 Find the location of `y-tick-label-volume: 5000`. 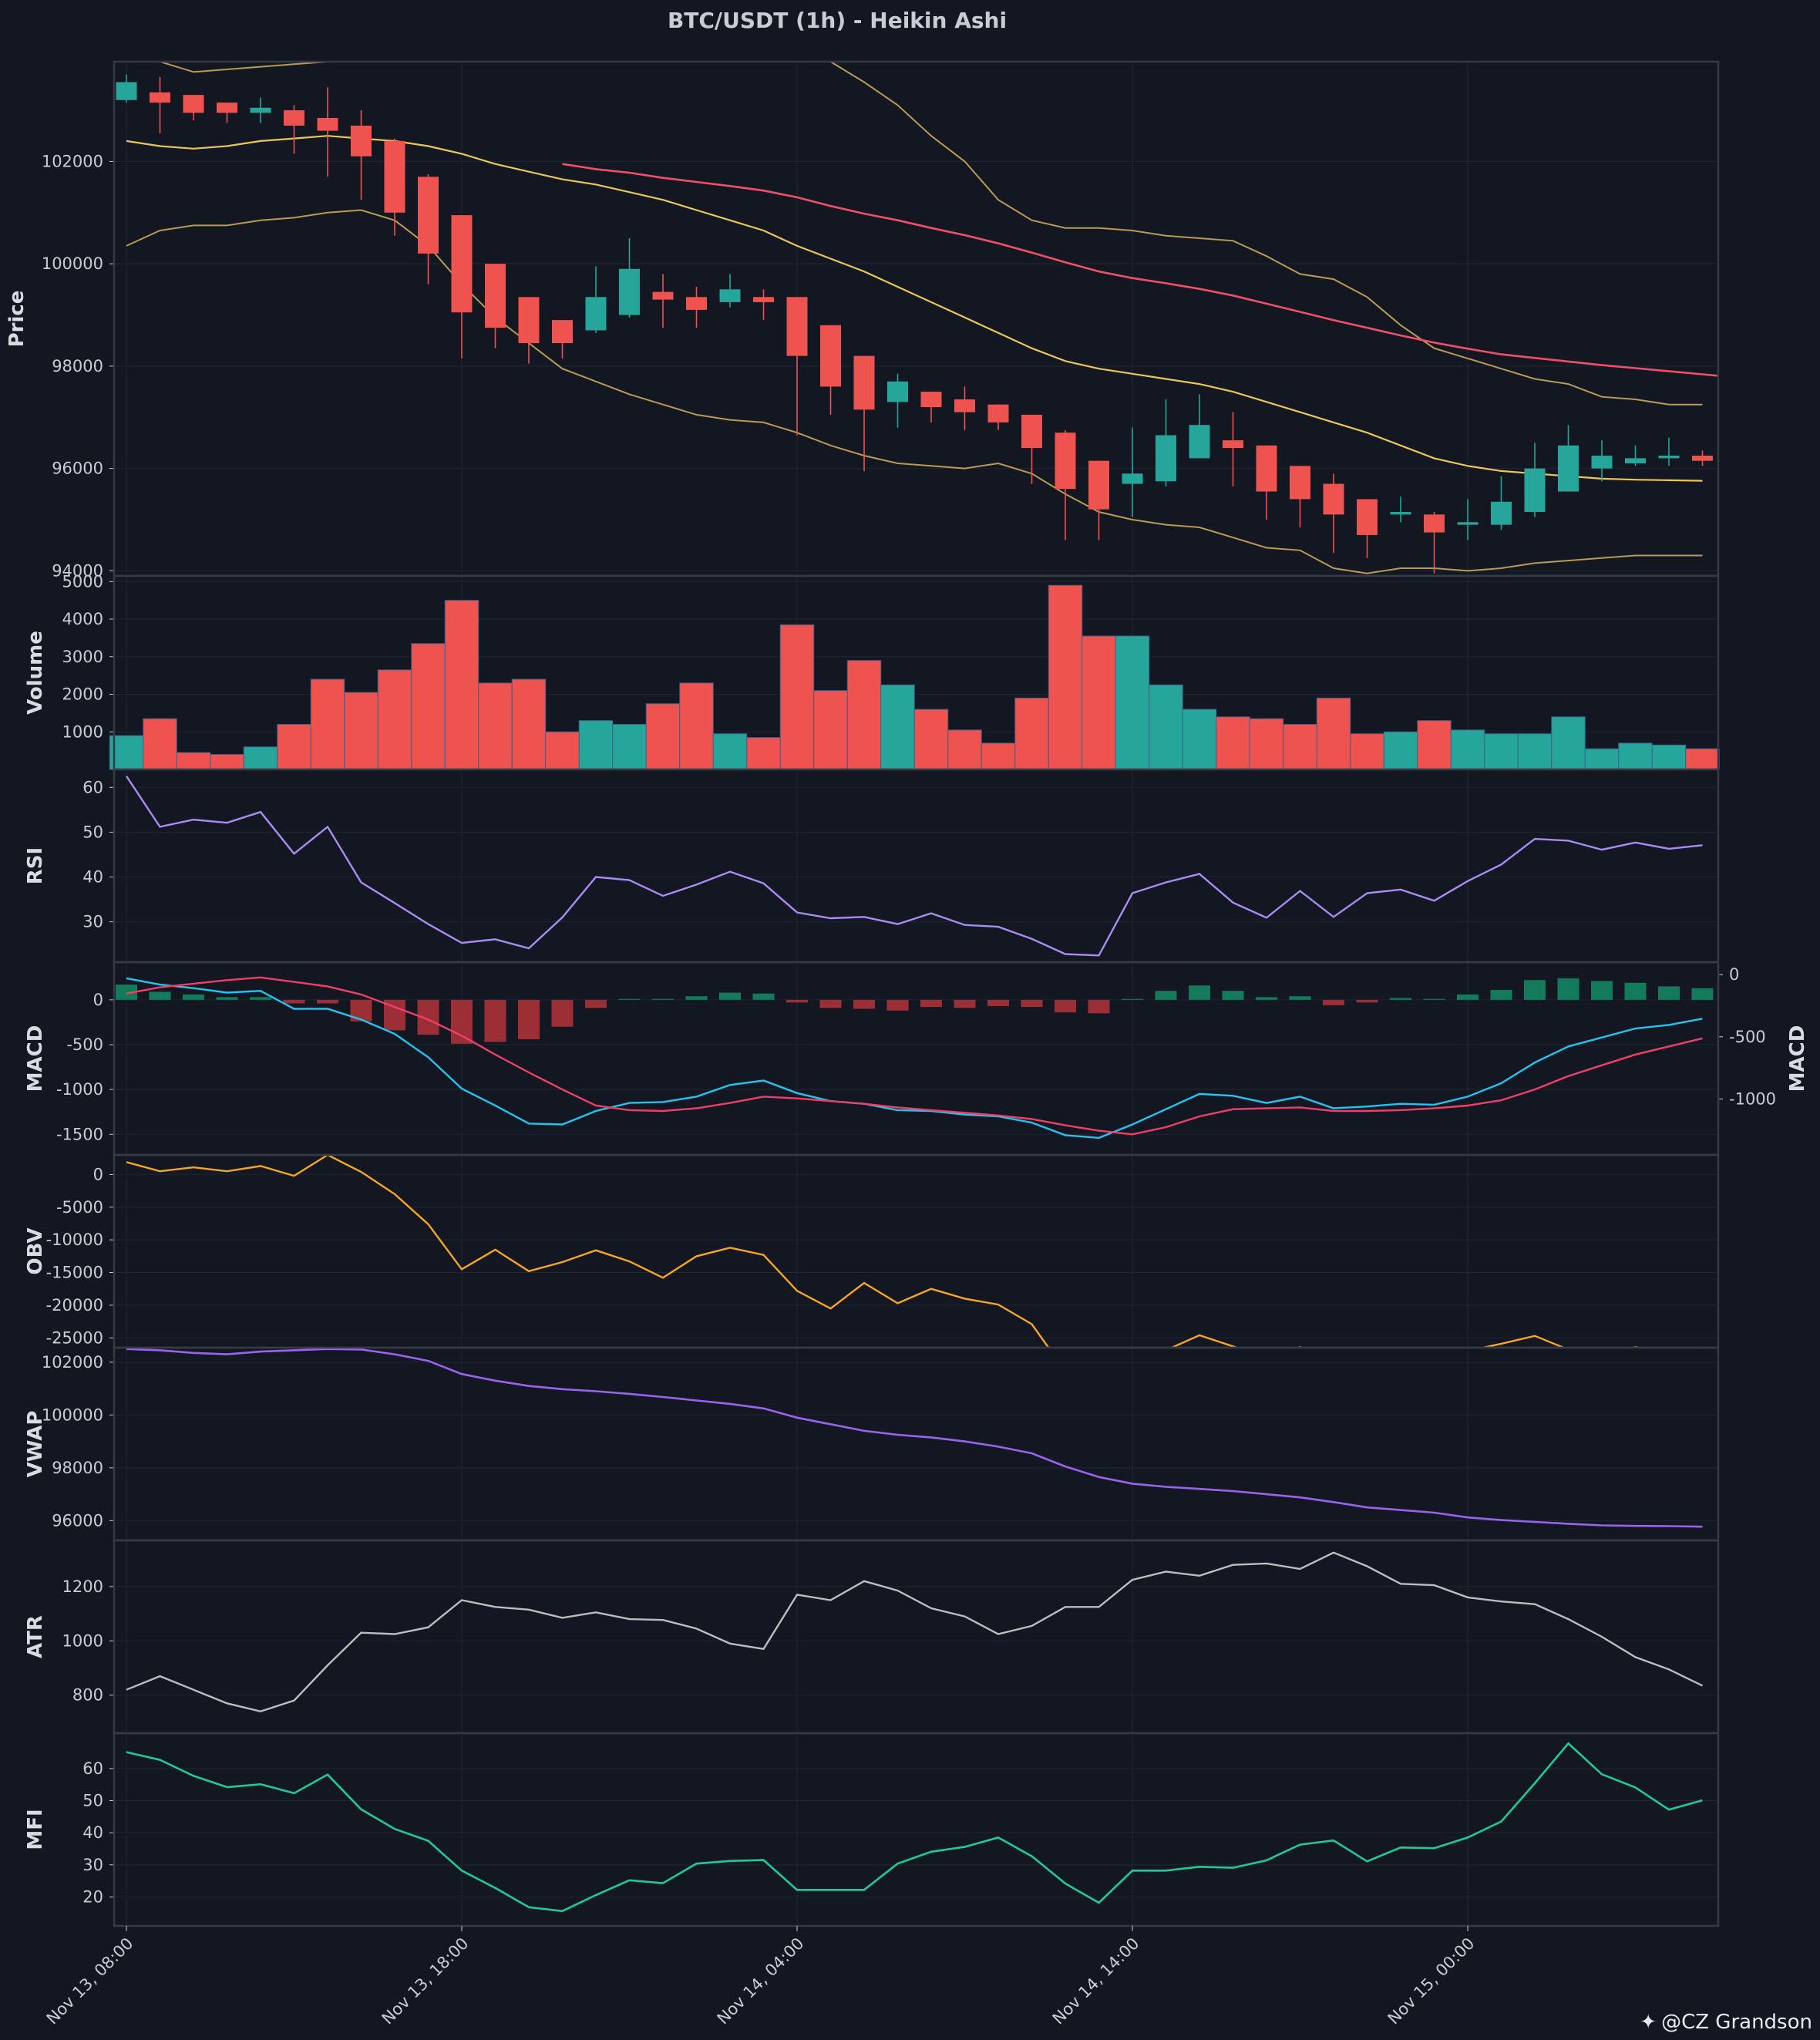

y-tick-label-volume: 5000 is located at coordinates (82, 581).